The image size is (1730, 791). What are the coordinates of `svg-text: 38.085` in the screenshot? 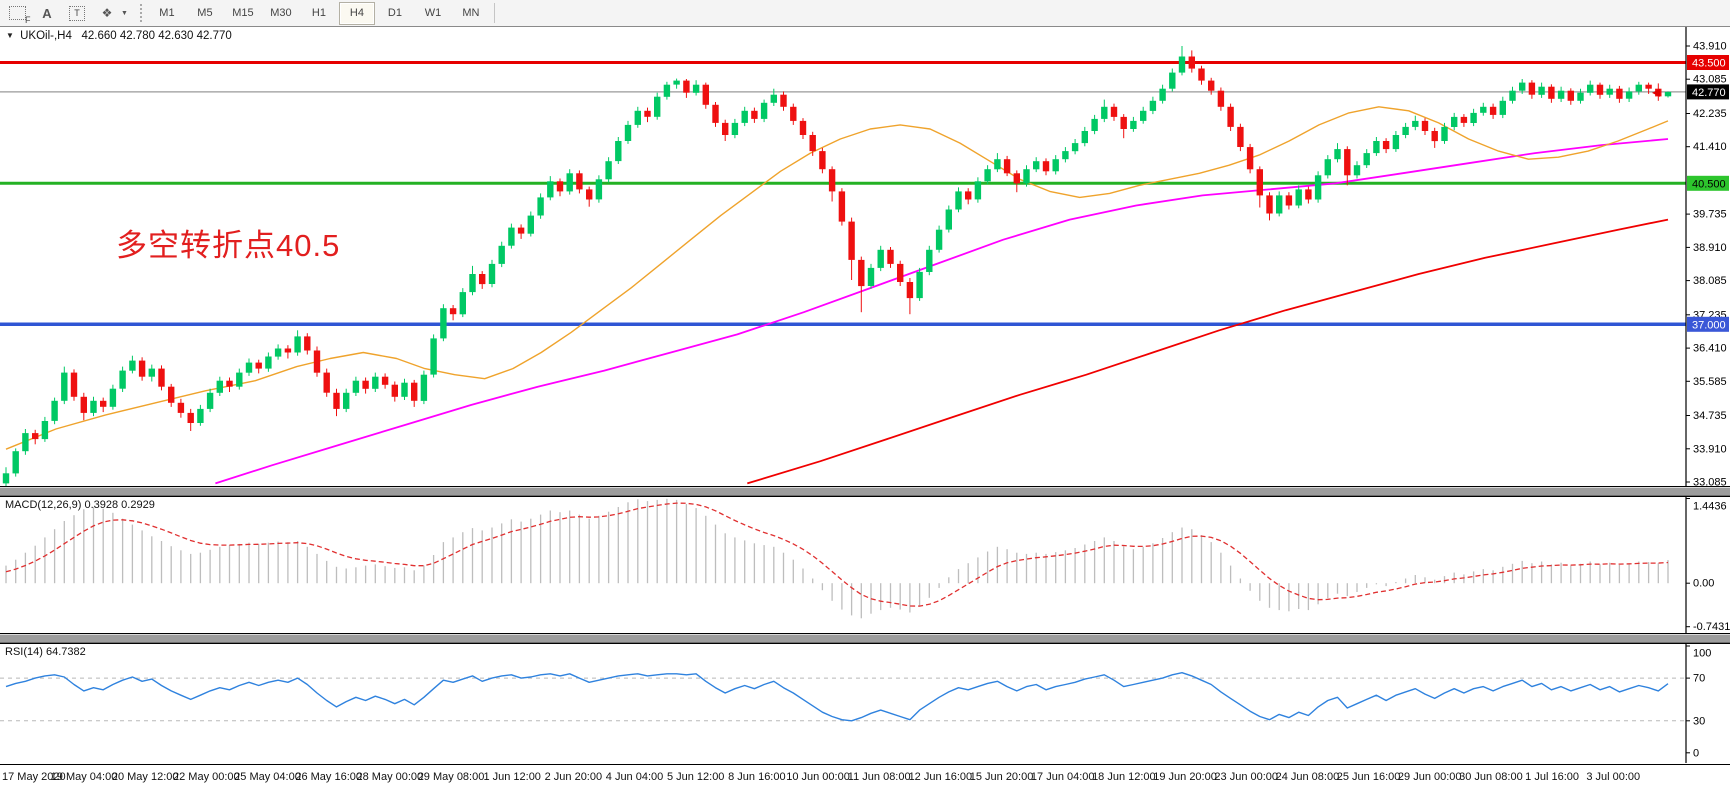 It's located at (1710, 281).